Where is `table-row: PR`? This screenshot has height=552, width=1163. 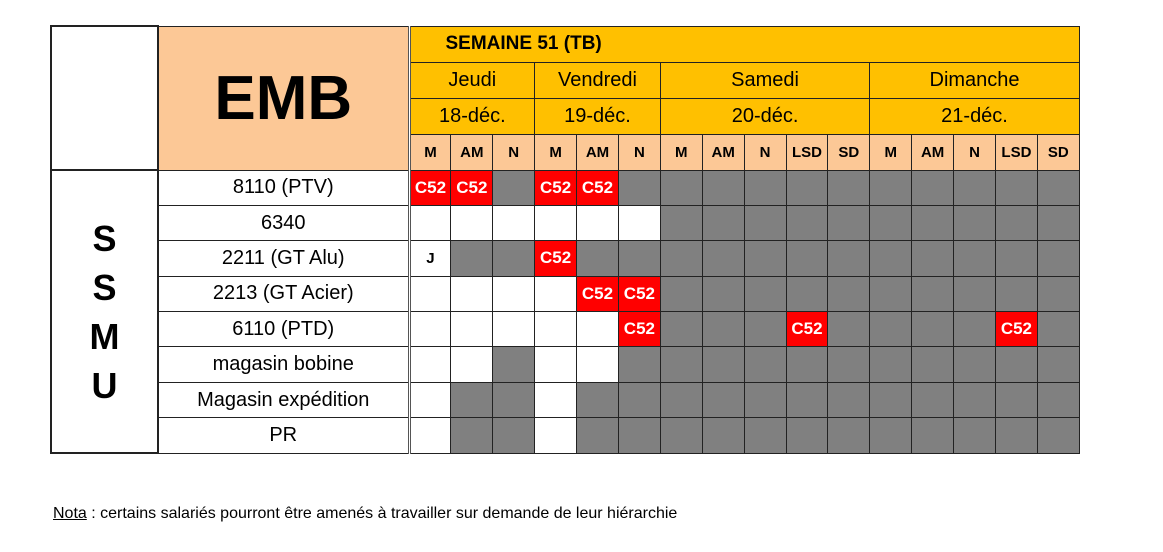 table-row: PR is located at coordinates (565, 435).